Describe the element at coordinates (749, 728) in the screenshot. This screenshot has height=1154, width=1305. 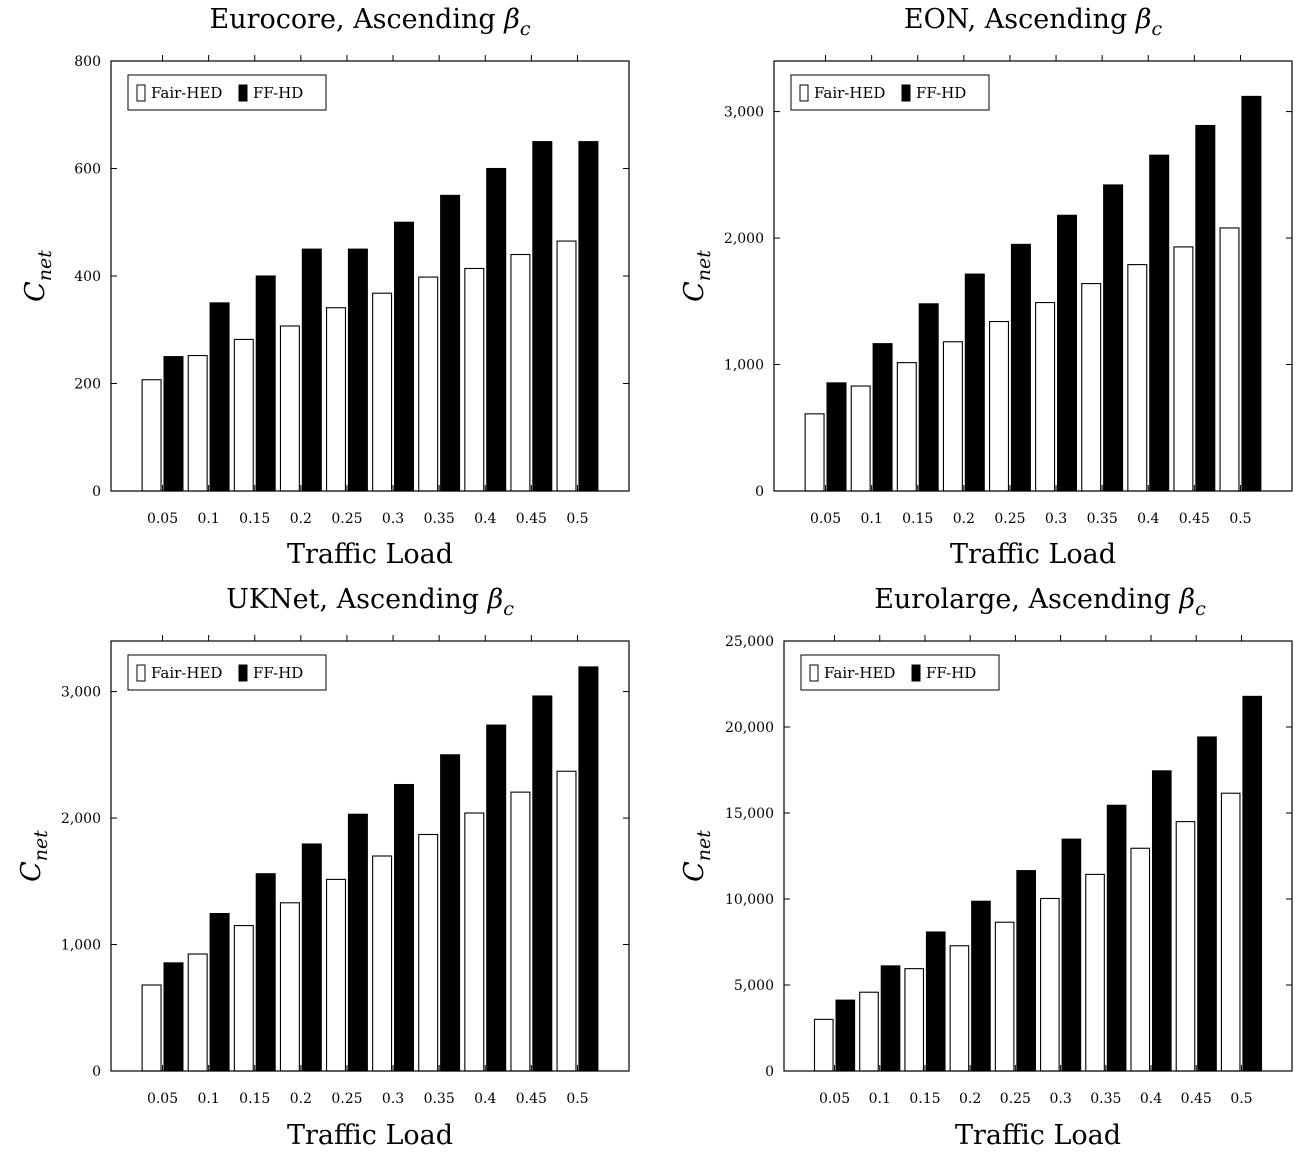
I see `y-tick-label: 20,000` at that location.